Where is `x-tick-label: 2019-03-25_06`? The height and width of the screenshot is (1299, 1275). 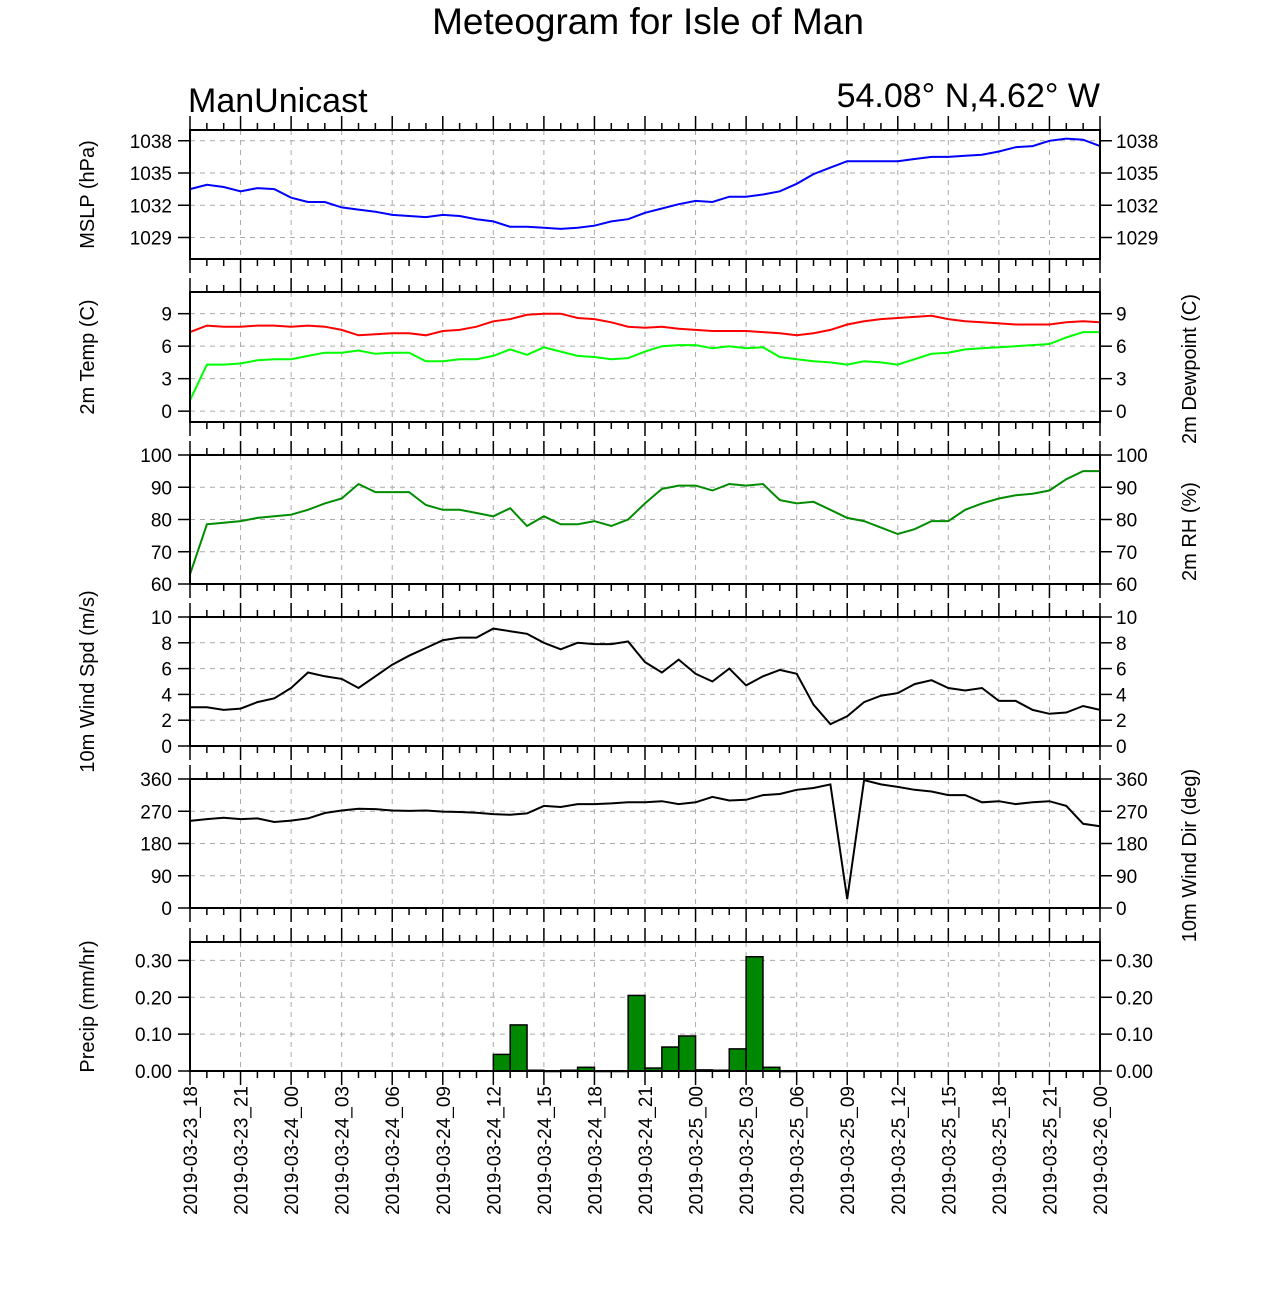
x-tick-label: 2019-03-25_06 is located at coordinates (798, 1150).